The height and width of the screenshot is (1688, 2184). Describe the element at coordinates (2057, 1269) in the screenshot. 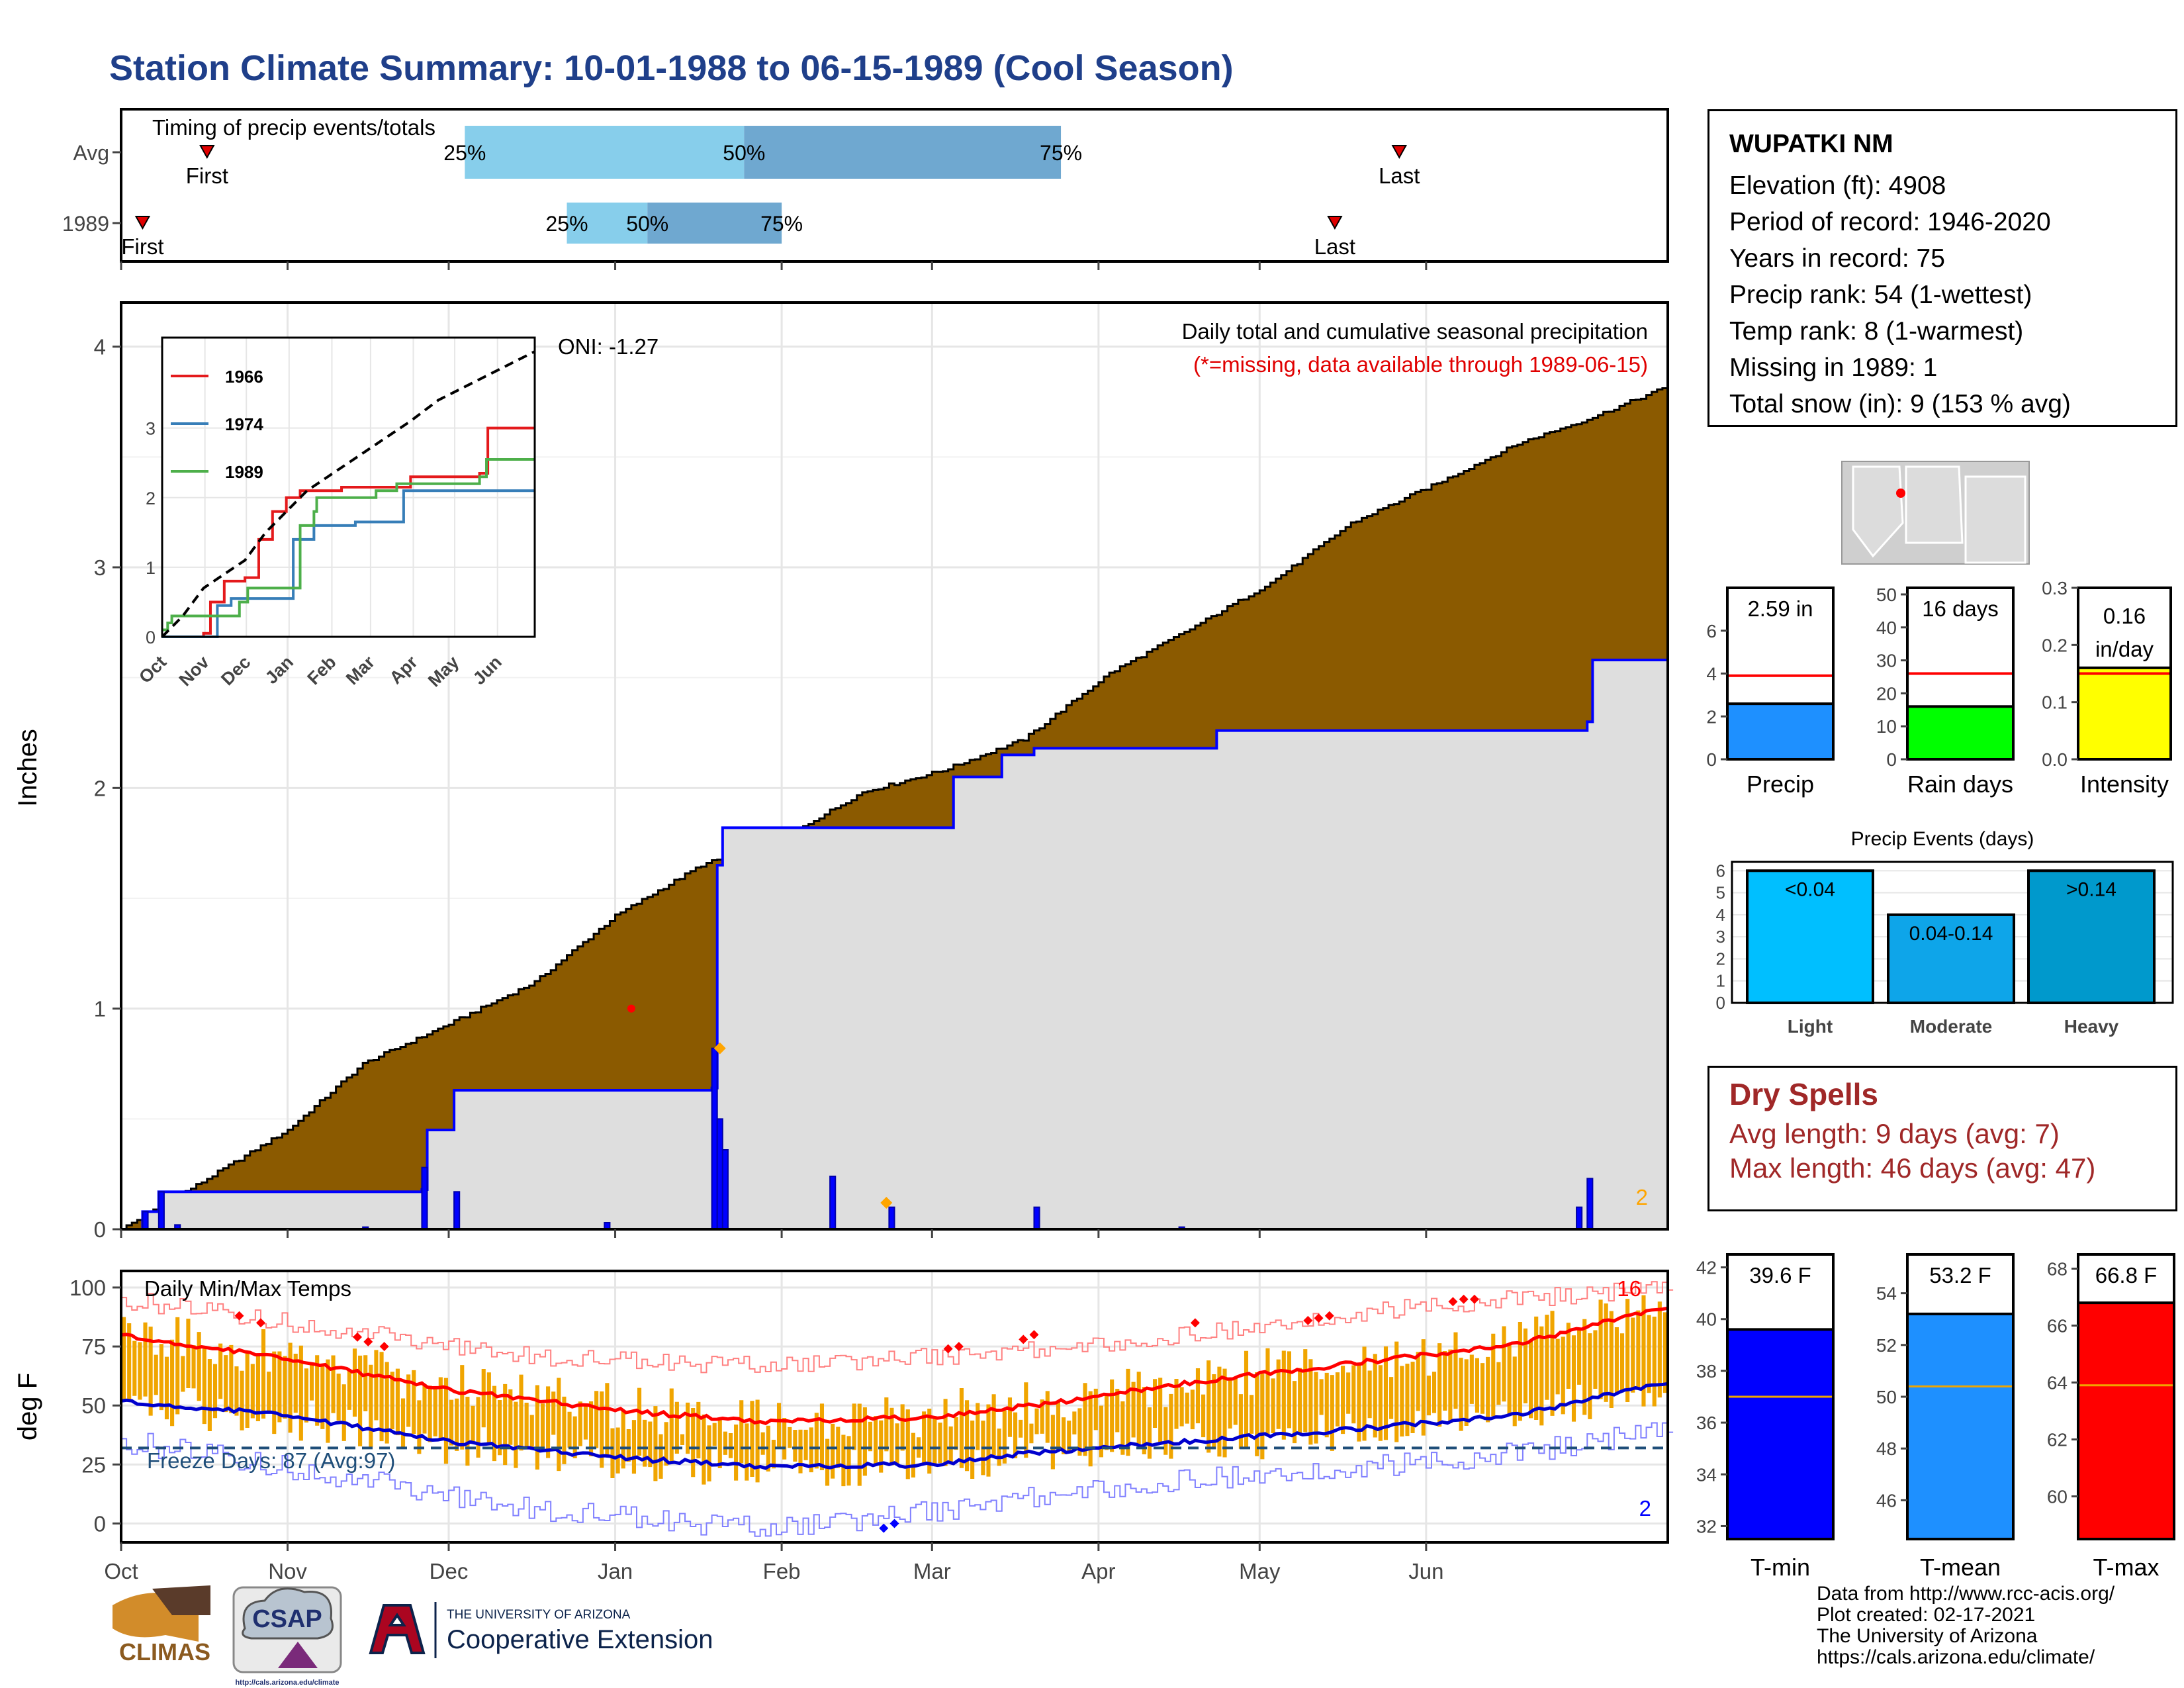

I see `temp-gauge-tick-label: 68` at that location.